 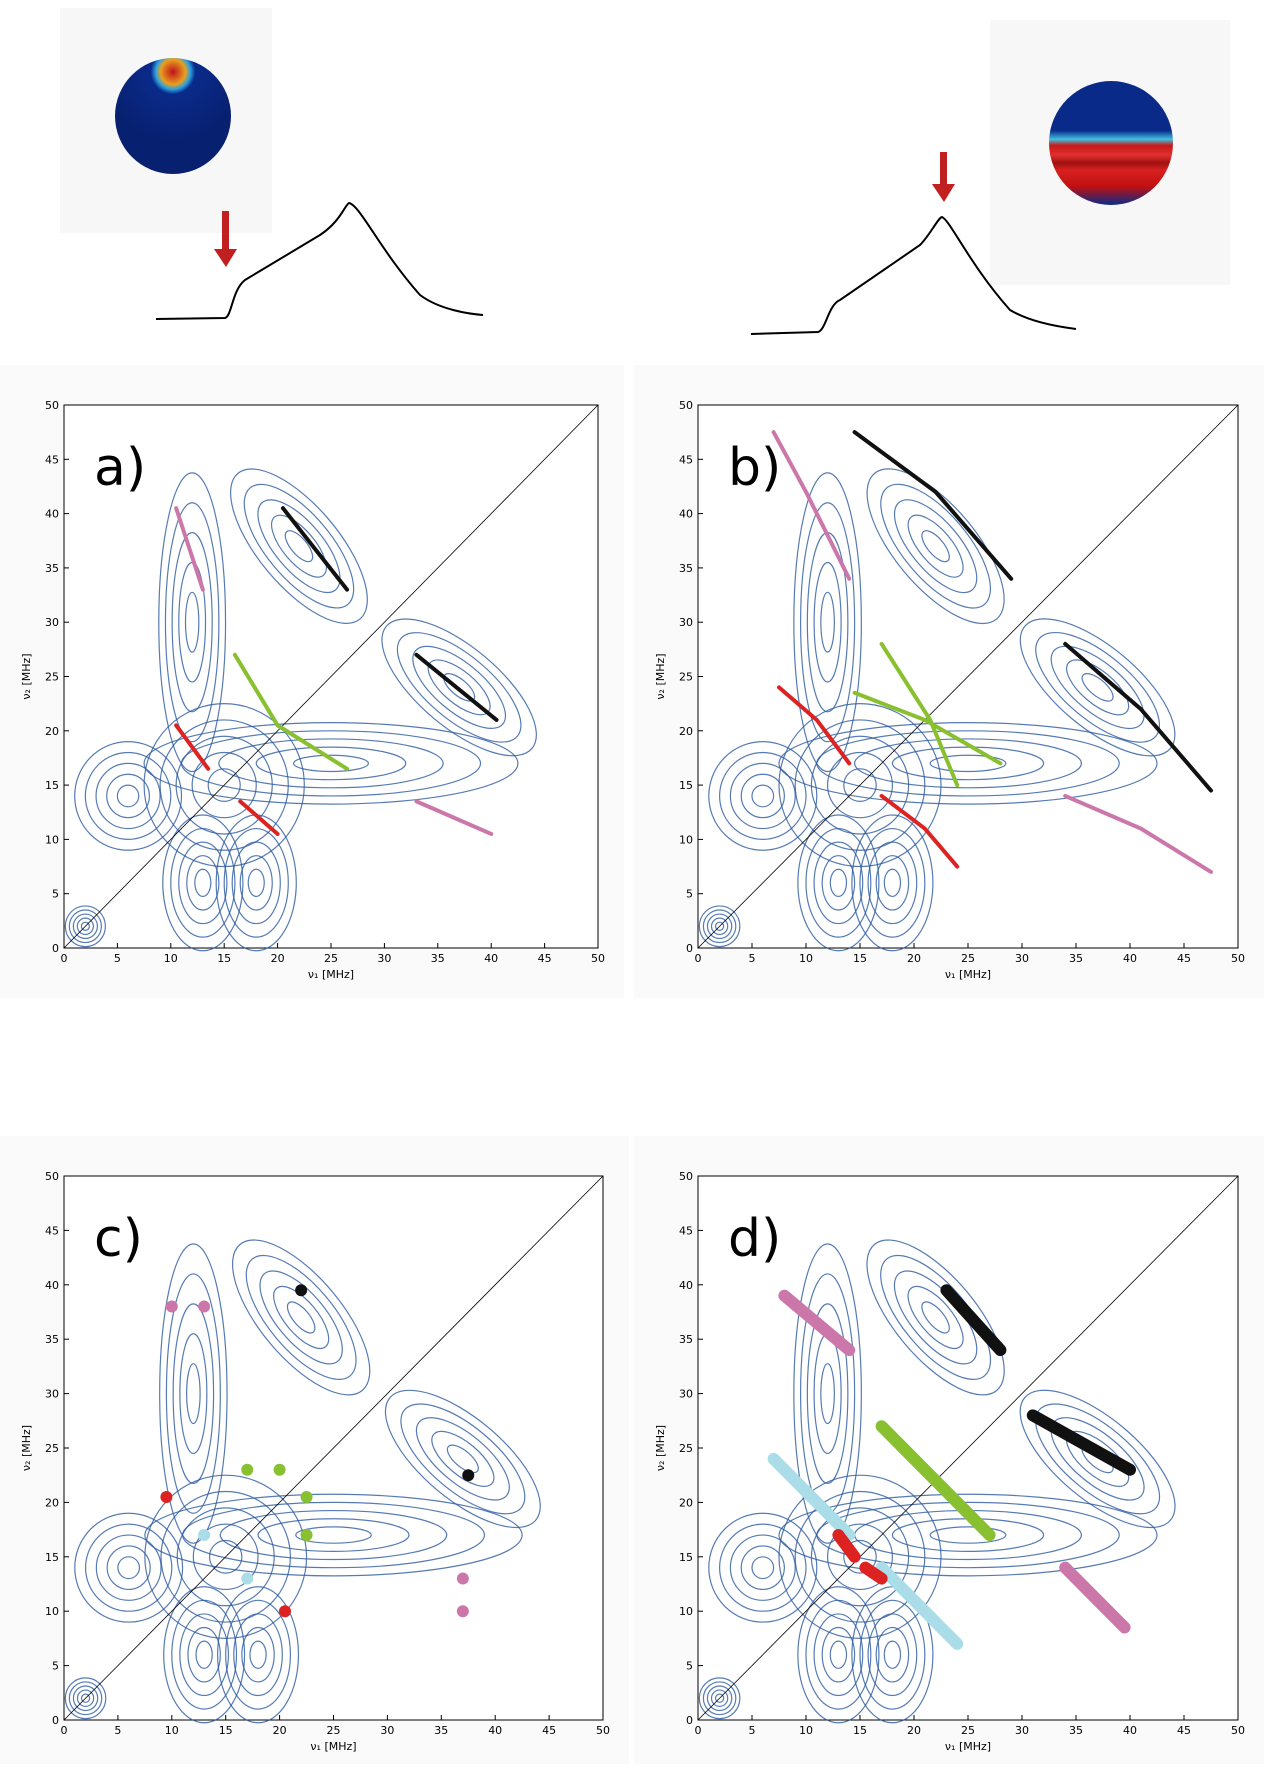 What do you see at coordinates (441, 1730) in the screenshot?
I see `x-tick-label: 35` at bounding box center [441, 1730].